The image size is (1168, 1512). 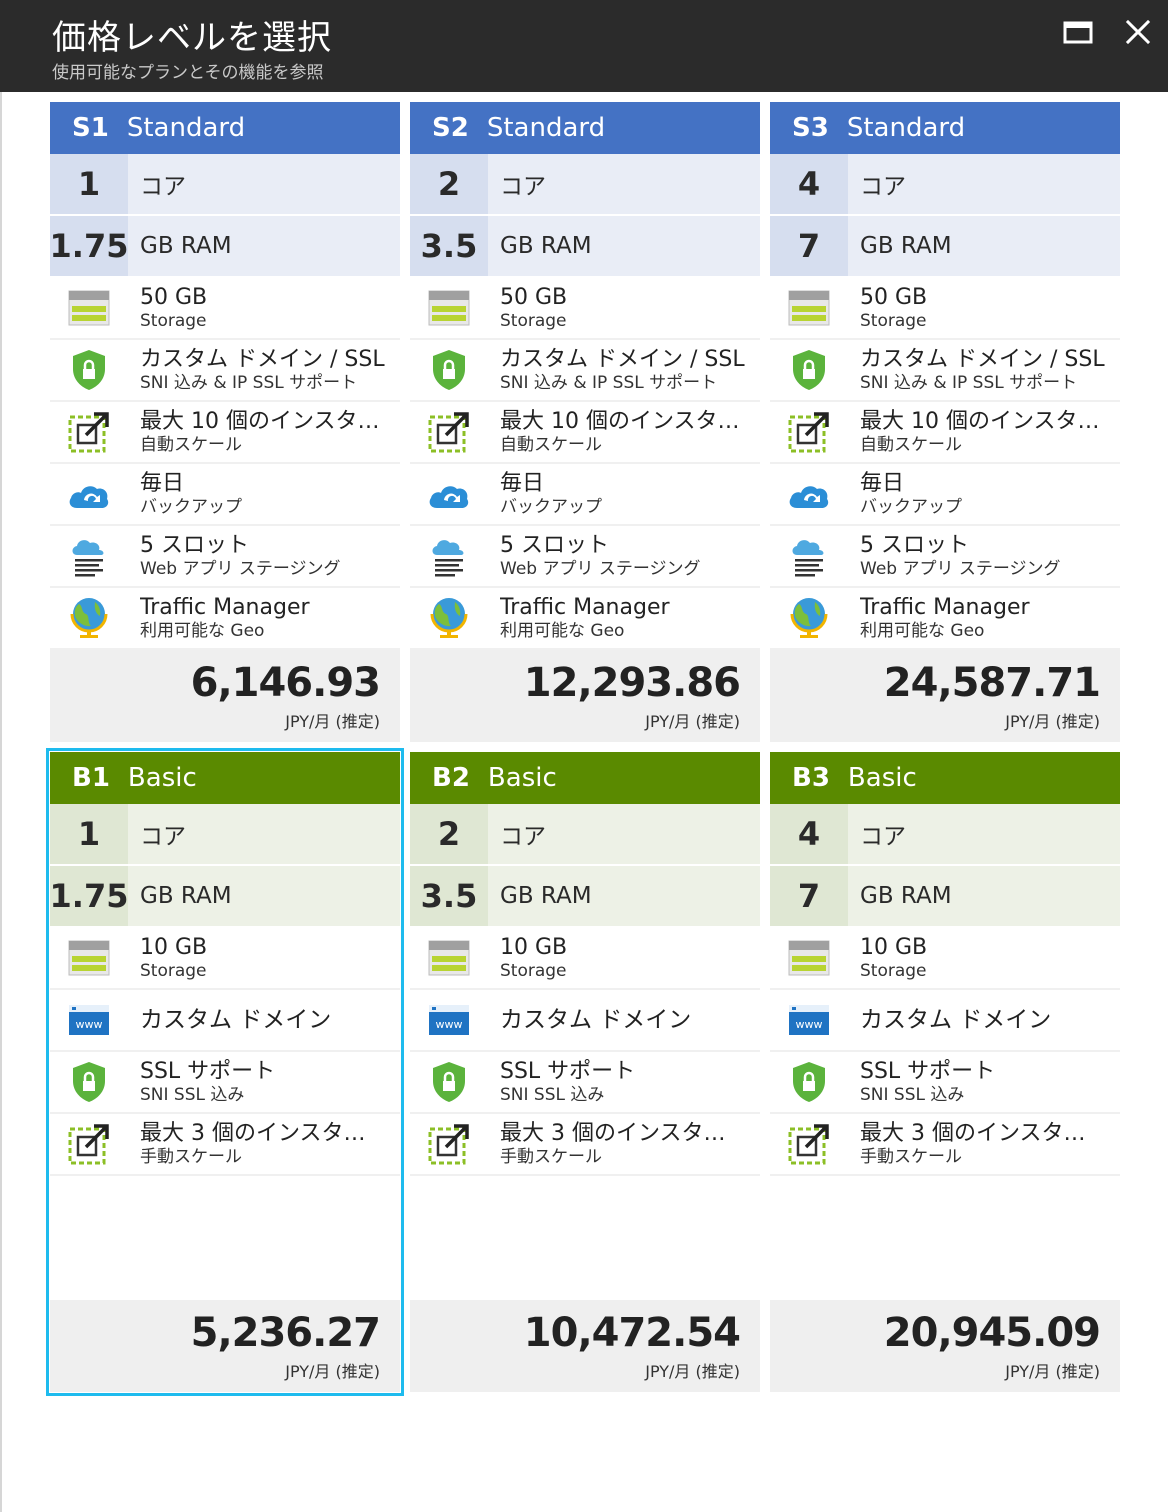 I want to click on page-title: 価格レベルを選択, so click(x=192, y=38).